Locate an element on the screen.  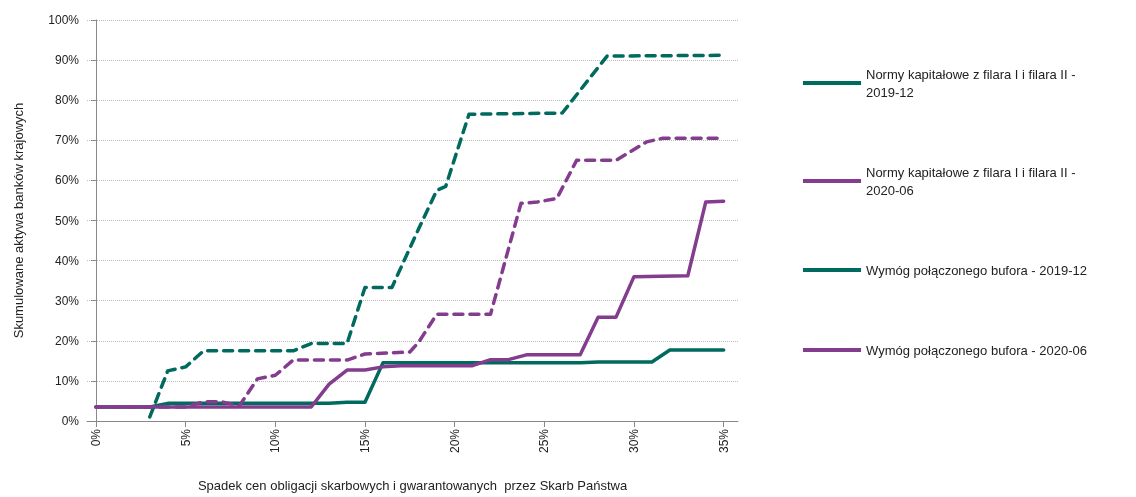
y-tick-label: 50% is located at coordinates (67, 220).